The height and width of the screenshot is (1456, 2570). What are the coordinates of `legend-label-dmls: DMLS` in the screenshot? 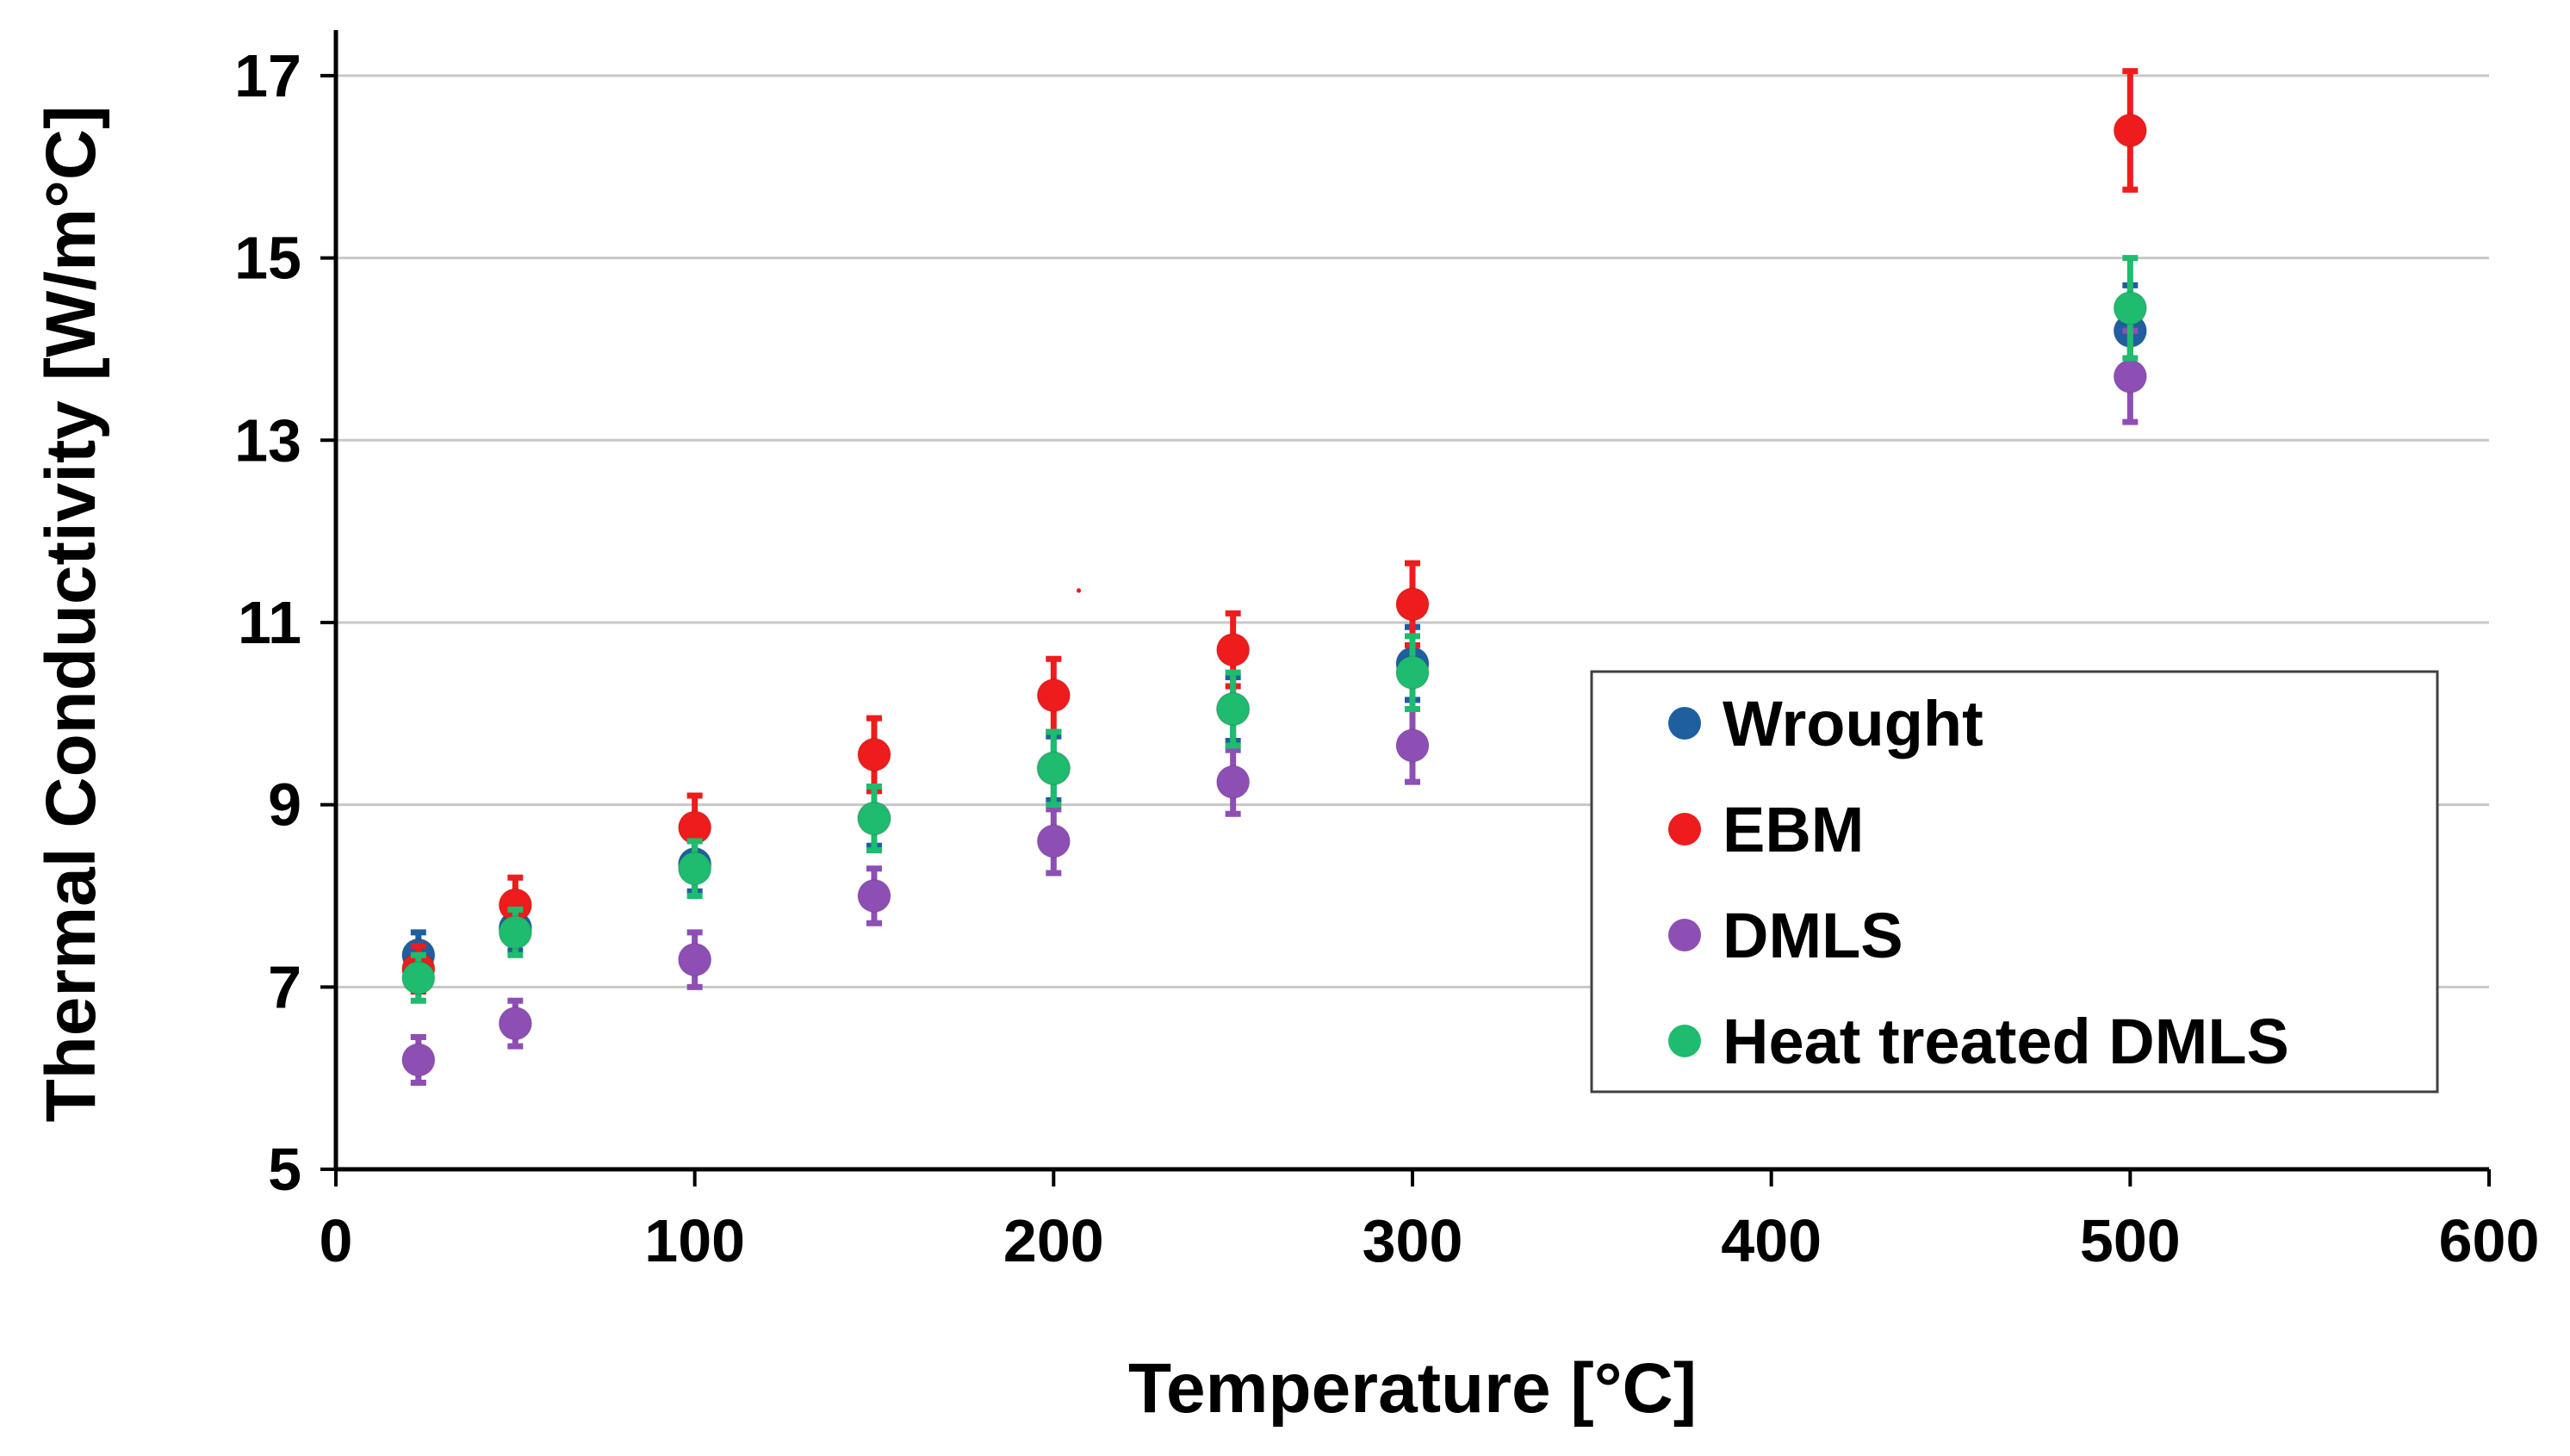 It's located at (1813, 936).